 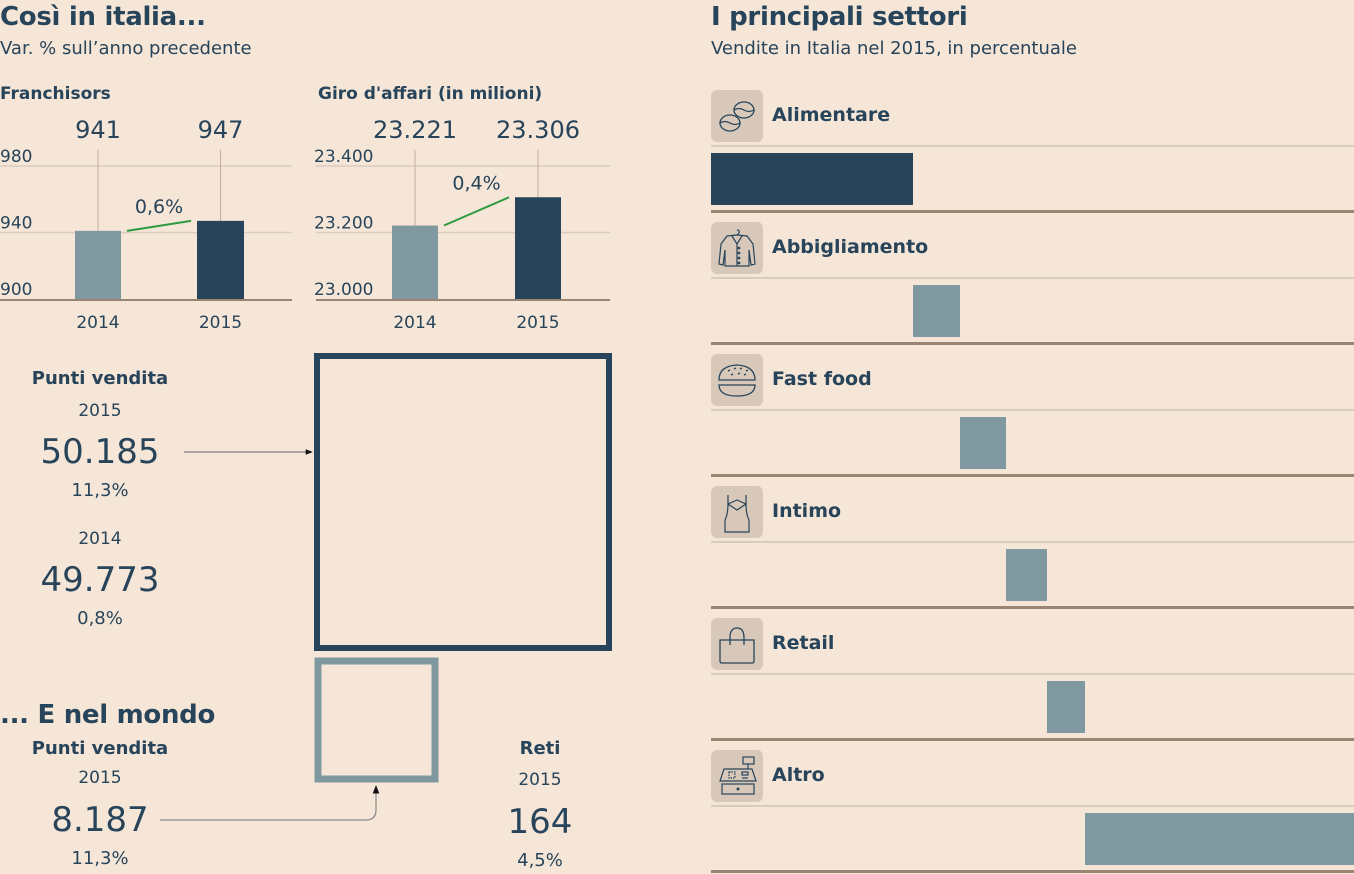 What do you see at coordinates (476, 183) in the screenshot?
I see `change-label: 0,4%` at bounding box center [476, 183].